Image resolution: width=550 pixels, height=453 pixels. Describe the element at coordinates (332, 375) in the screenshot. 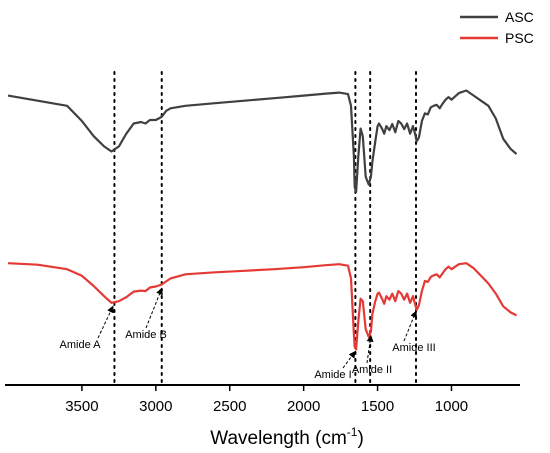

I see `annotation-label: Amide I` at that location.